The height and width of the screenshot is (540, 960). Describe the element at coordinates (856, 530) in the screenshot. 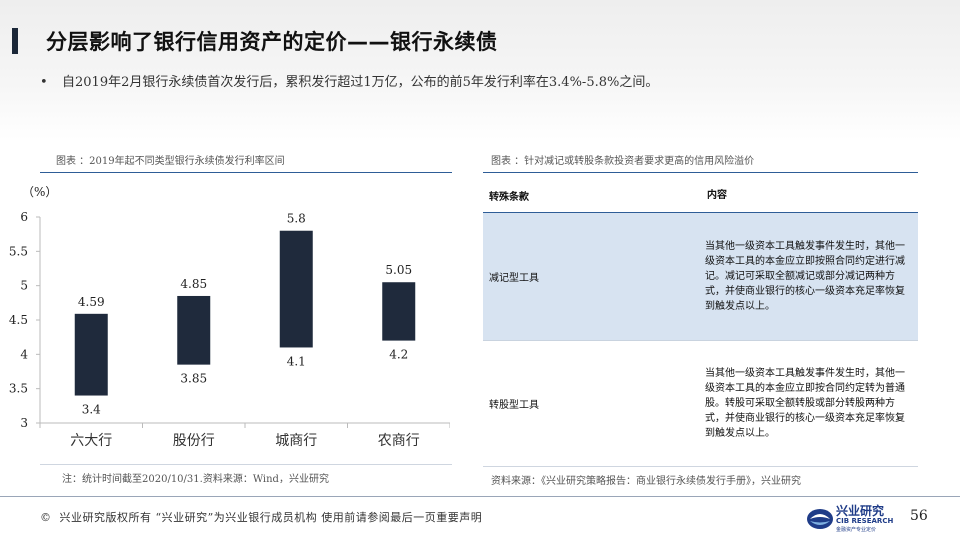

I see `logo-tagline: 金融资产专业定价` at that location.